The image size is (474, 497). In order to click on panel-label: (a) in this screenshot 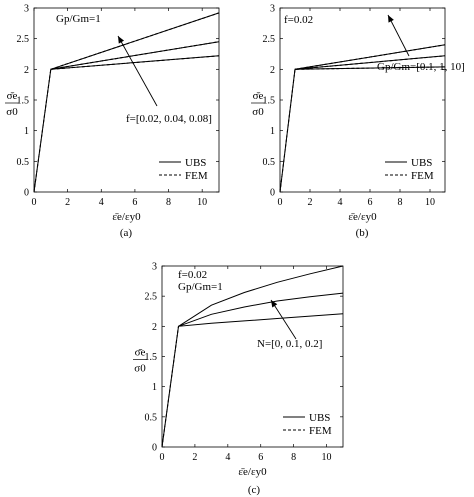, I will do `click(126, 233)`.